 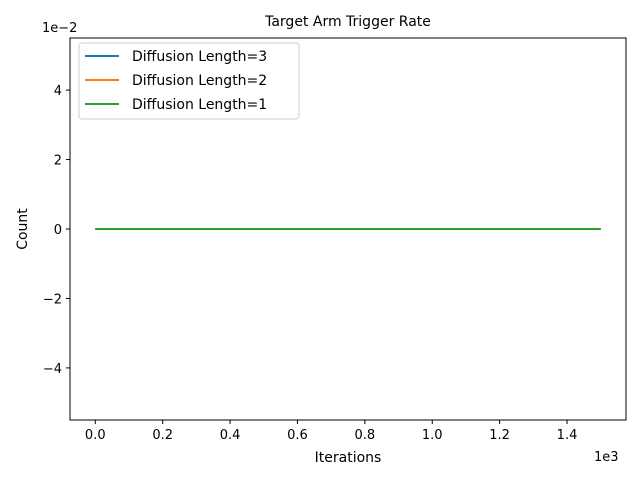 I want to click on legend-label: Diffusion Length=2, so click(x=199, y=81).